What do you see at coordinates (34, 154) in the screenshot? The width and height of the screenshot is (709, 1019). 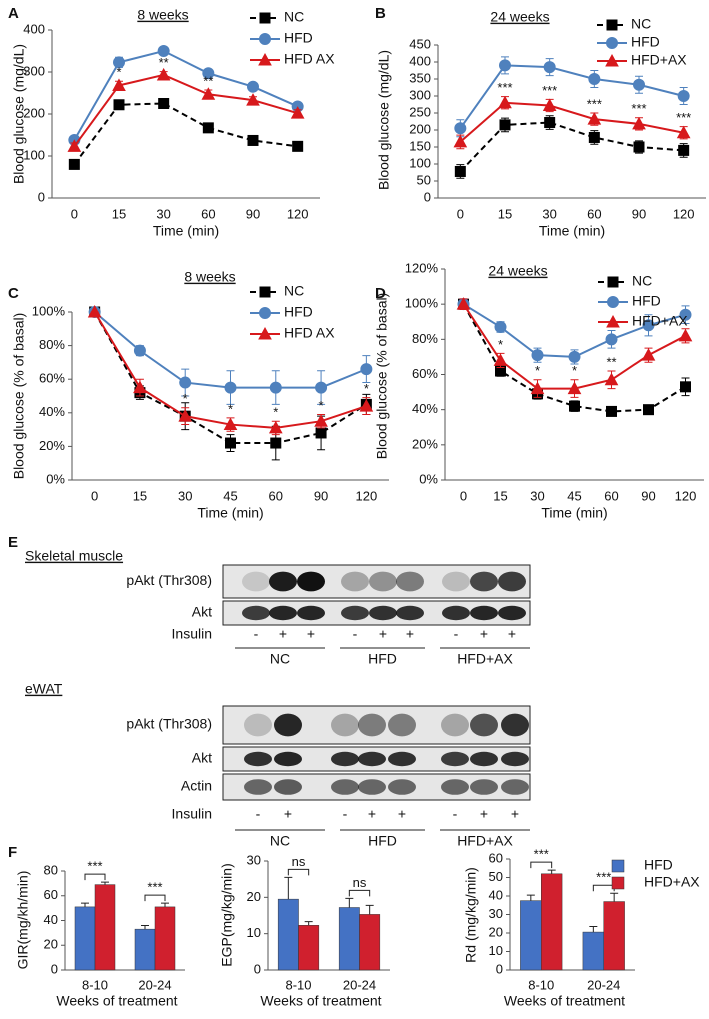 I see `y-tick-label: 100` at bounding box center [34, 154].